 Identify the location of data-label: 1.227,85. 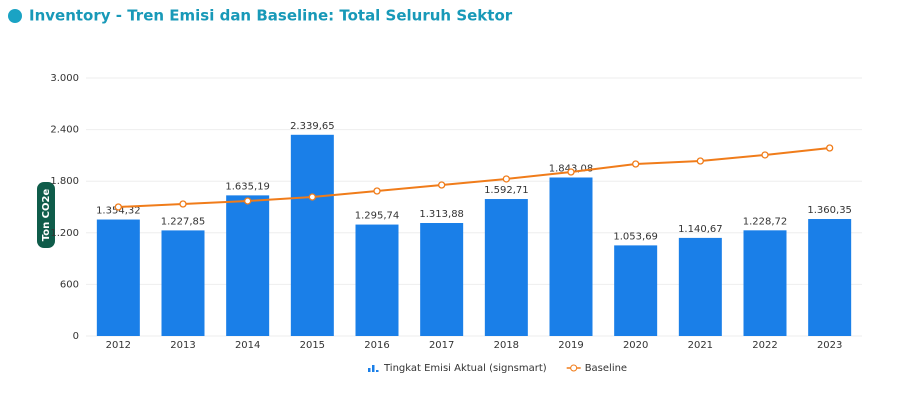
(183, 221).